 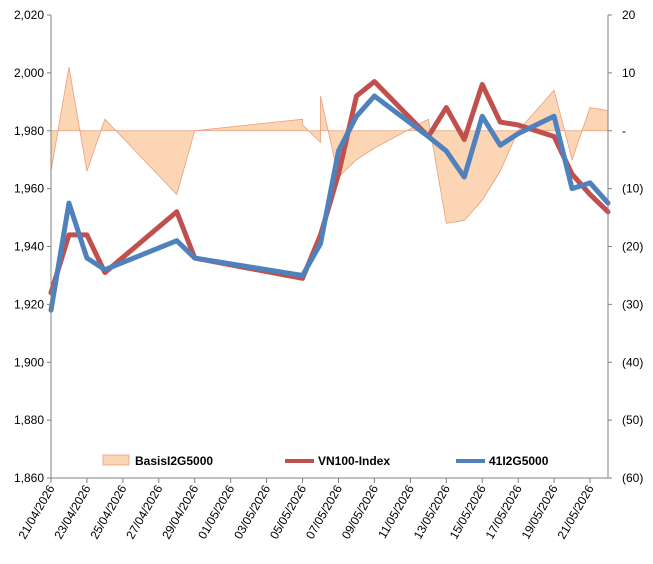 I want to click on legend-label-basis: BasisI2G5000, so click(x=174, y=461).